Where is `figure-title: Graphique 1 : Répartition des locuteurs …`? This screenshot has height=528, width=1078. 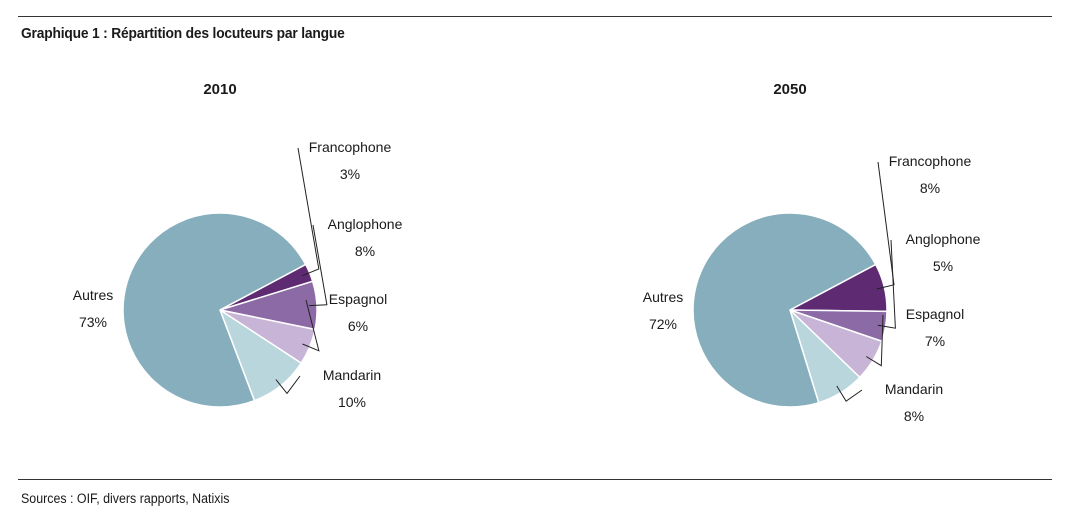 figure-title: Graphique 1 : Répartition des locuteurs … is located at coordinates (183, 33).